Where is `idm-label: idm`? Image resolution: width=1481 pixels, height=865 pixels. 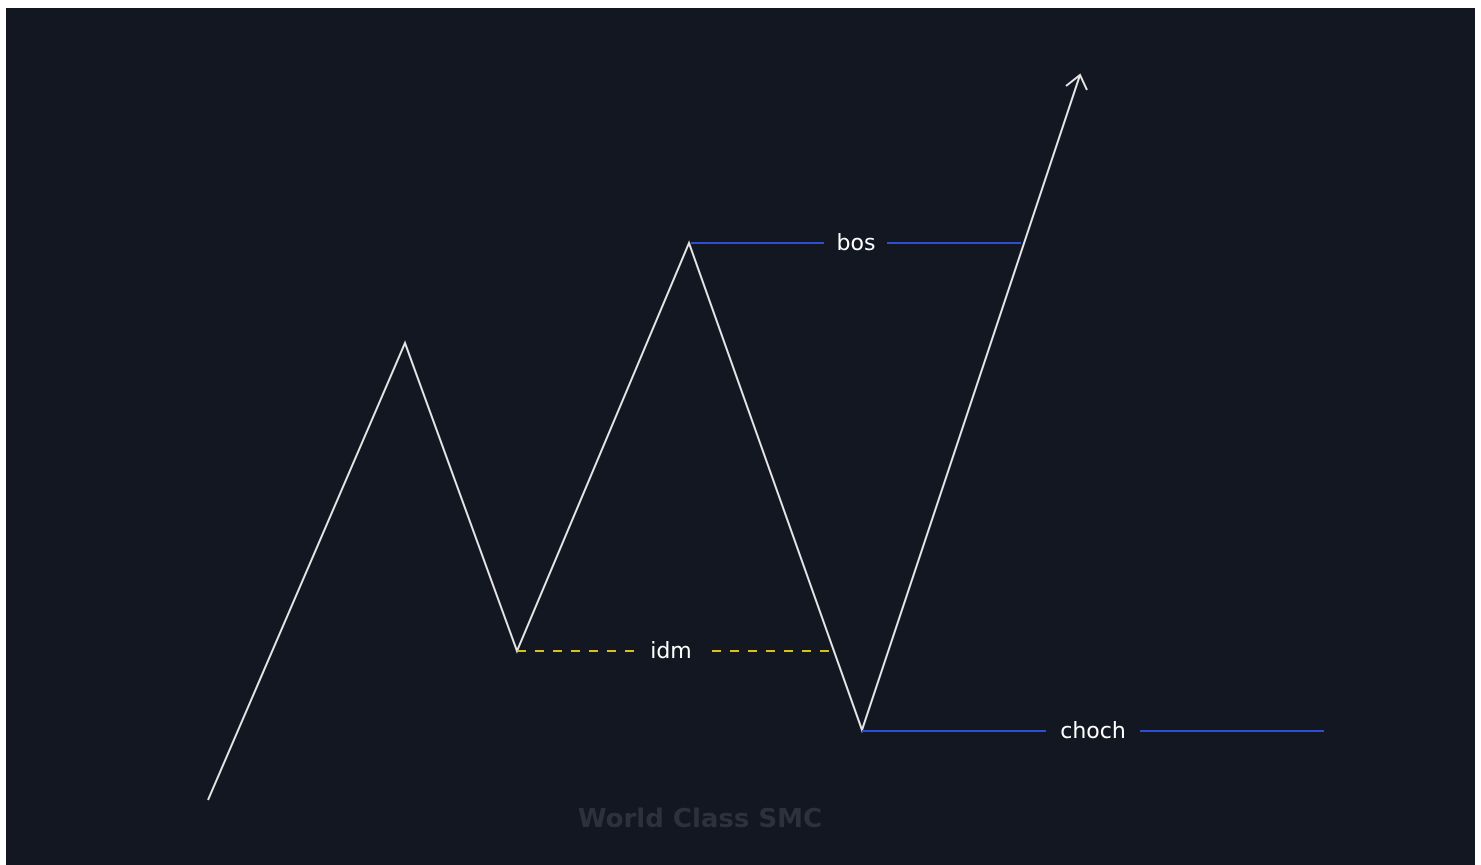
idm-label: idm is located at coordinates (671, 651).